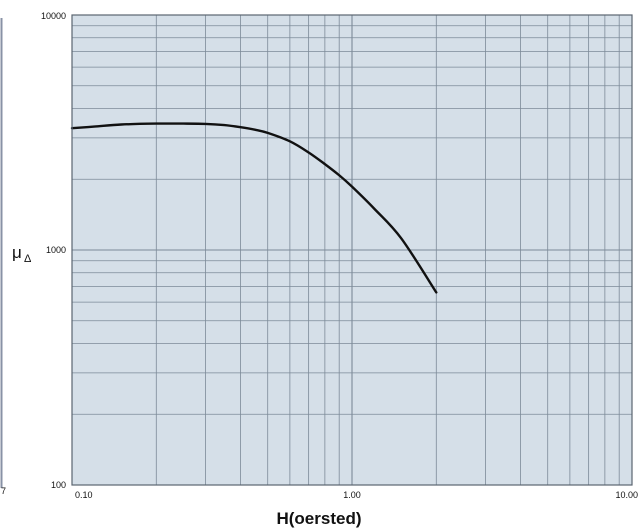 The image size is (641, 532). I want to click on x-tick-label: 10.00, so click(626, 495).